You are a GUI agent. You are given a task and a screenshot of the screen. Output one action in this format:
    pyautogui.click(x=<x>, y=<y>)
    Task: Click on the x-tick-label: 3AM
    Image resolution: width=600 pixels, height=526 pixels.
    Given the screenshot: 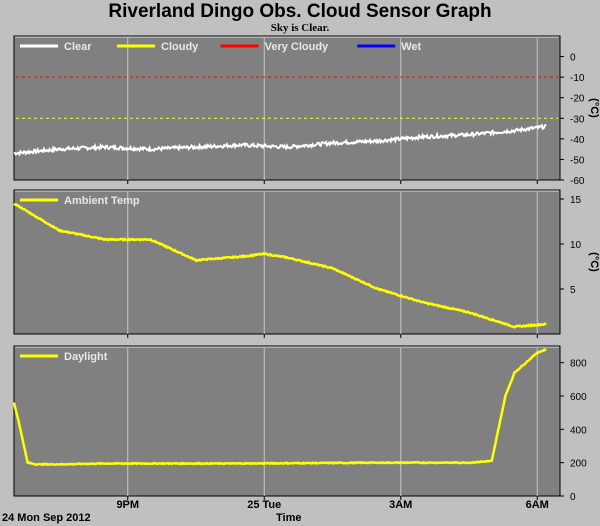 What is the action you would take?
    pyautogui.click(x=400, y=505)
    